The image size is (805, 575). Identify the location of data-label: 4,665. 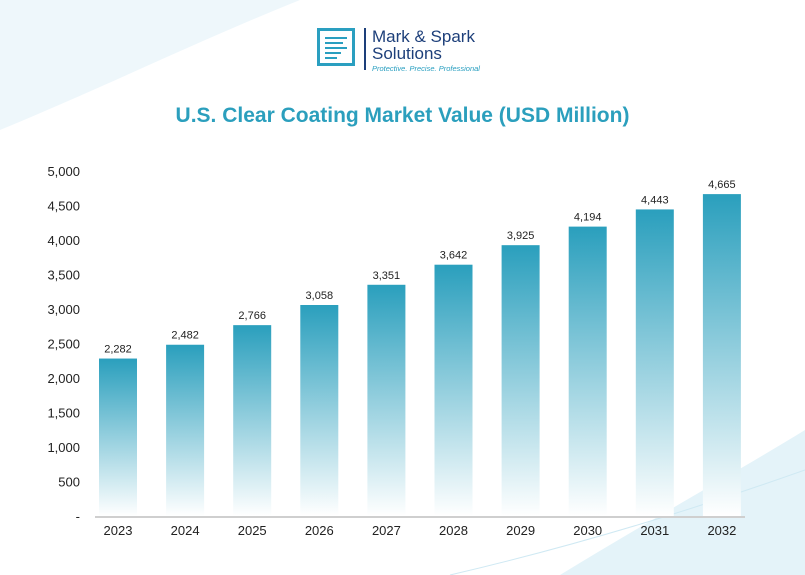
(722, 185).